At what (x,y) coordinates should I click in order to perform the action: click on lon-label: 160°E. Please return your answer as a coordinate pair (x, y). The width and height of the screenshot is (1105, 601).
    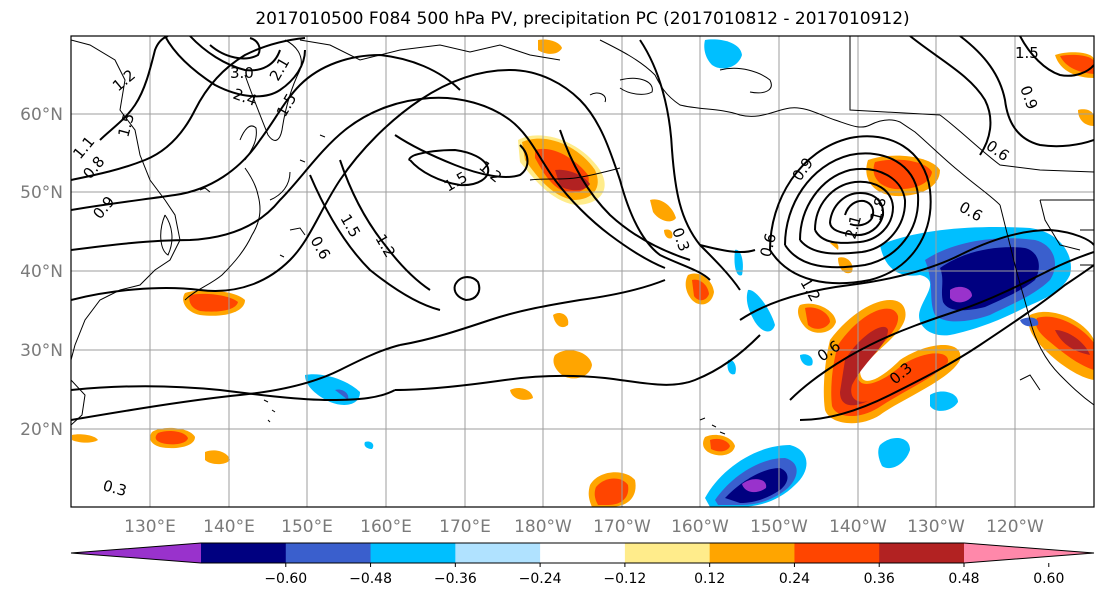
    Looking at the image, I should click on (386, 527).